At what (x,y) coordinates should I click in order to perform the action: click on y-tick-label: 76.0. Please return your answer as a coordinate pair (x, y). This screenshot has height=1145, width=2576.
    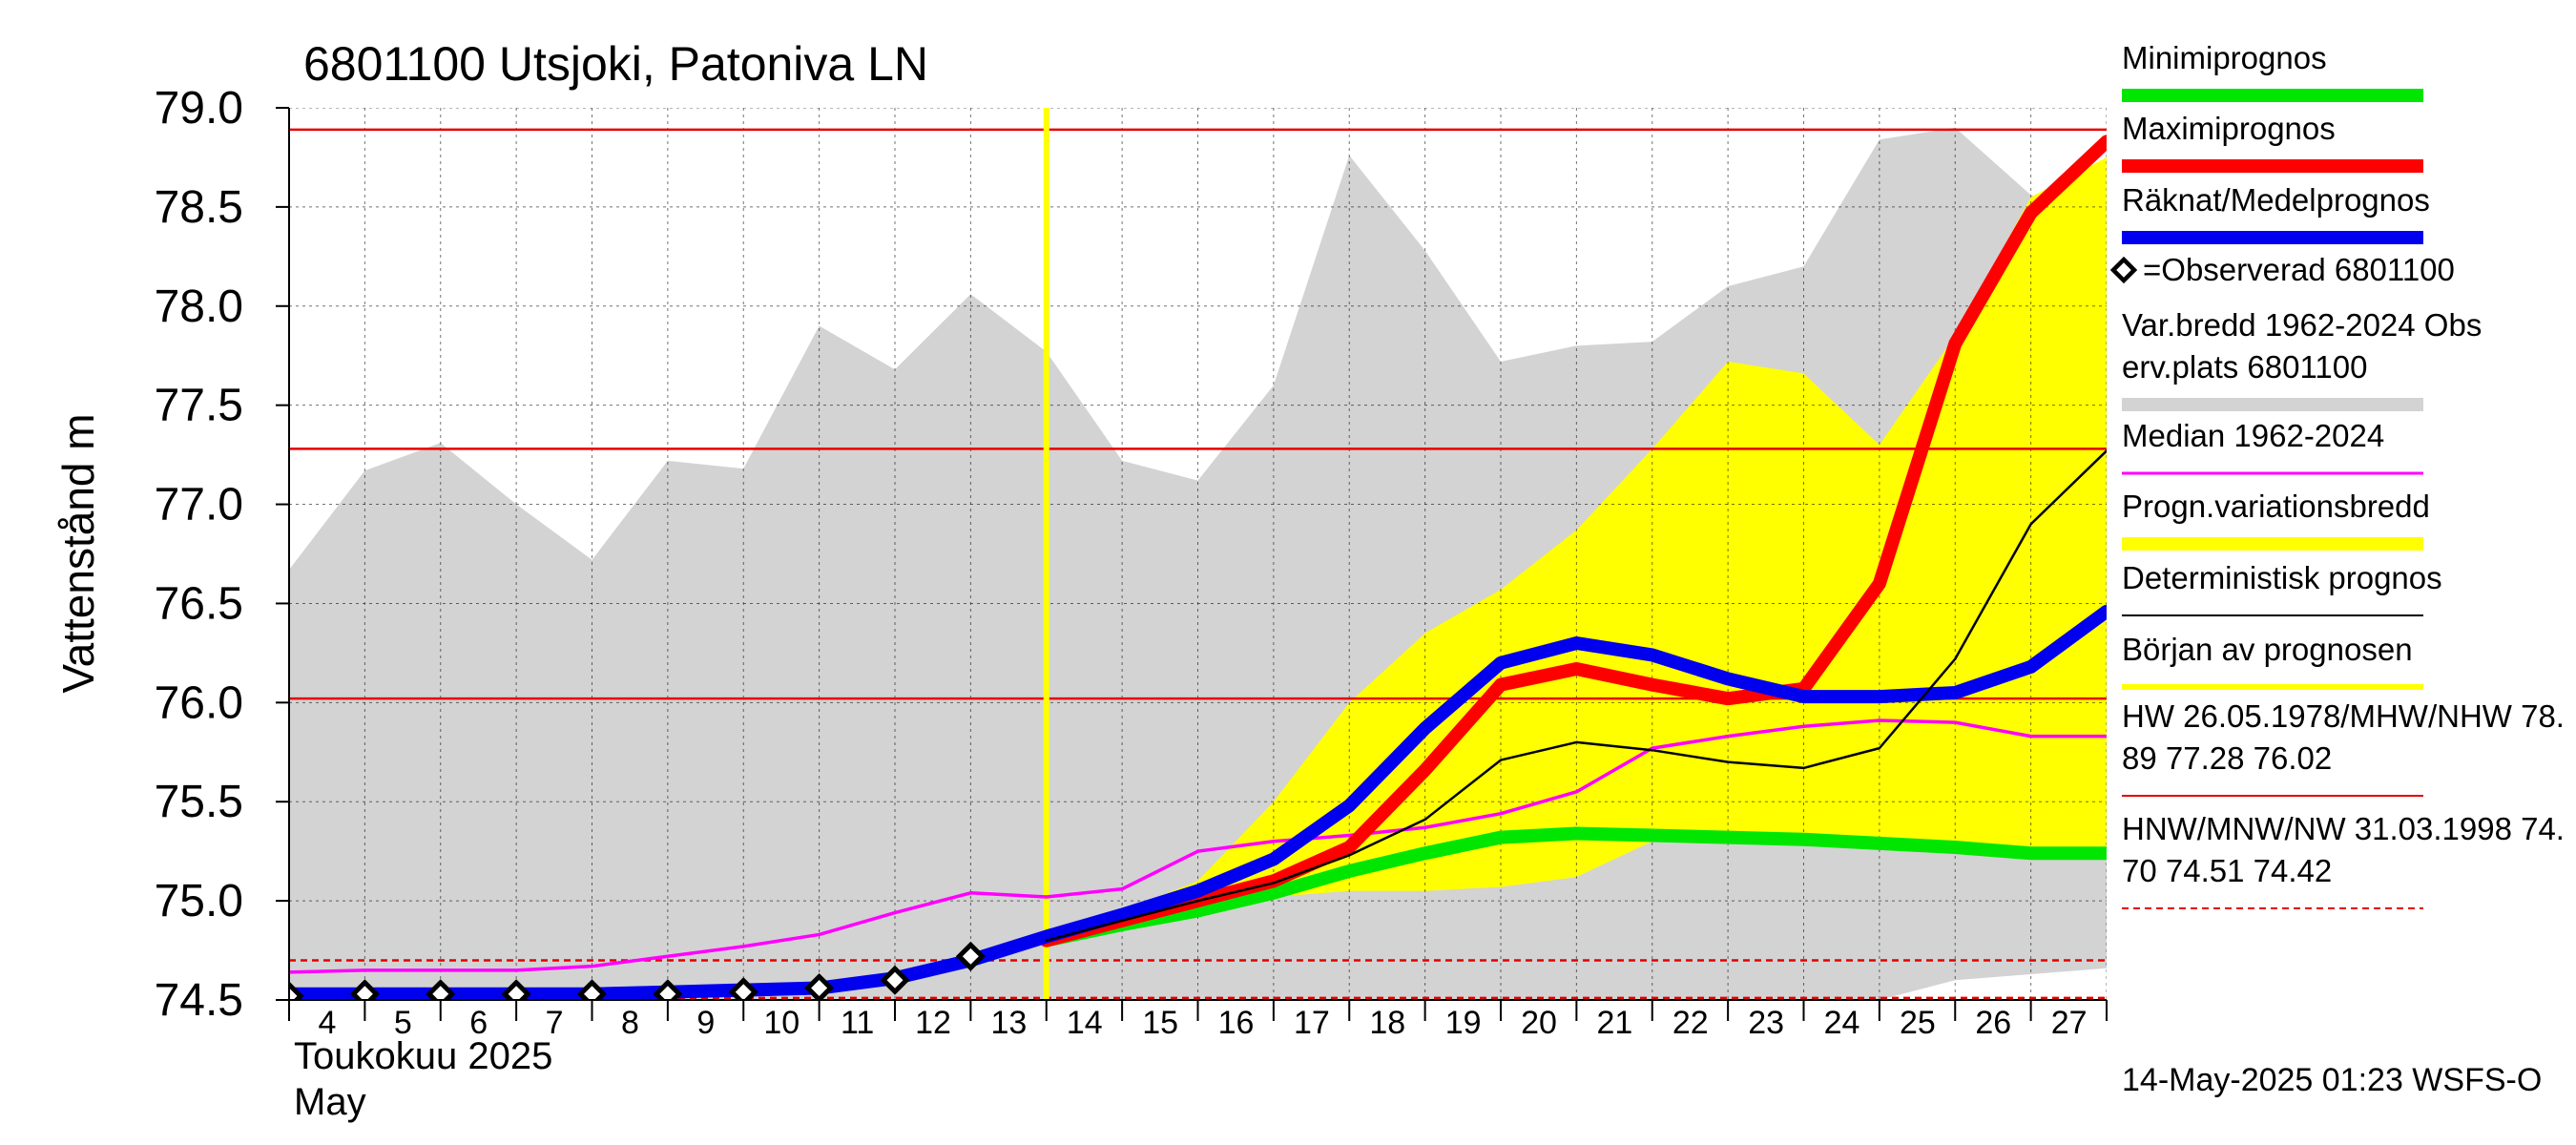
    Looking at the image, I should click on (199, 702).